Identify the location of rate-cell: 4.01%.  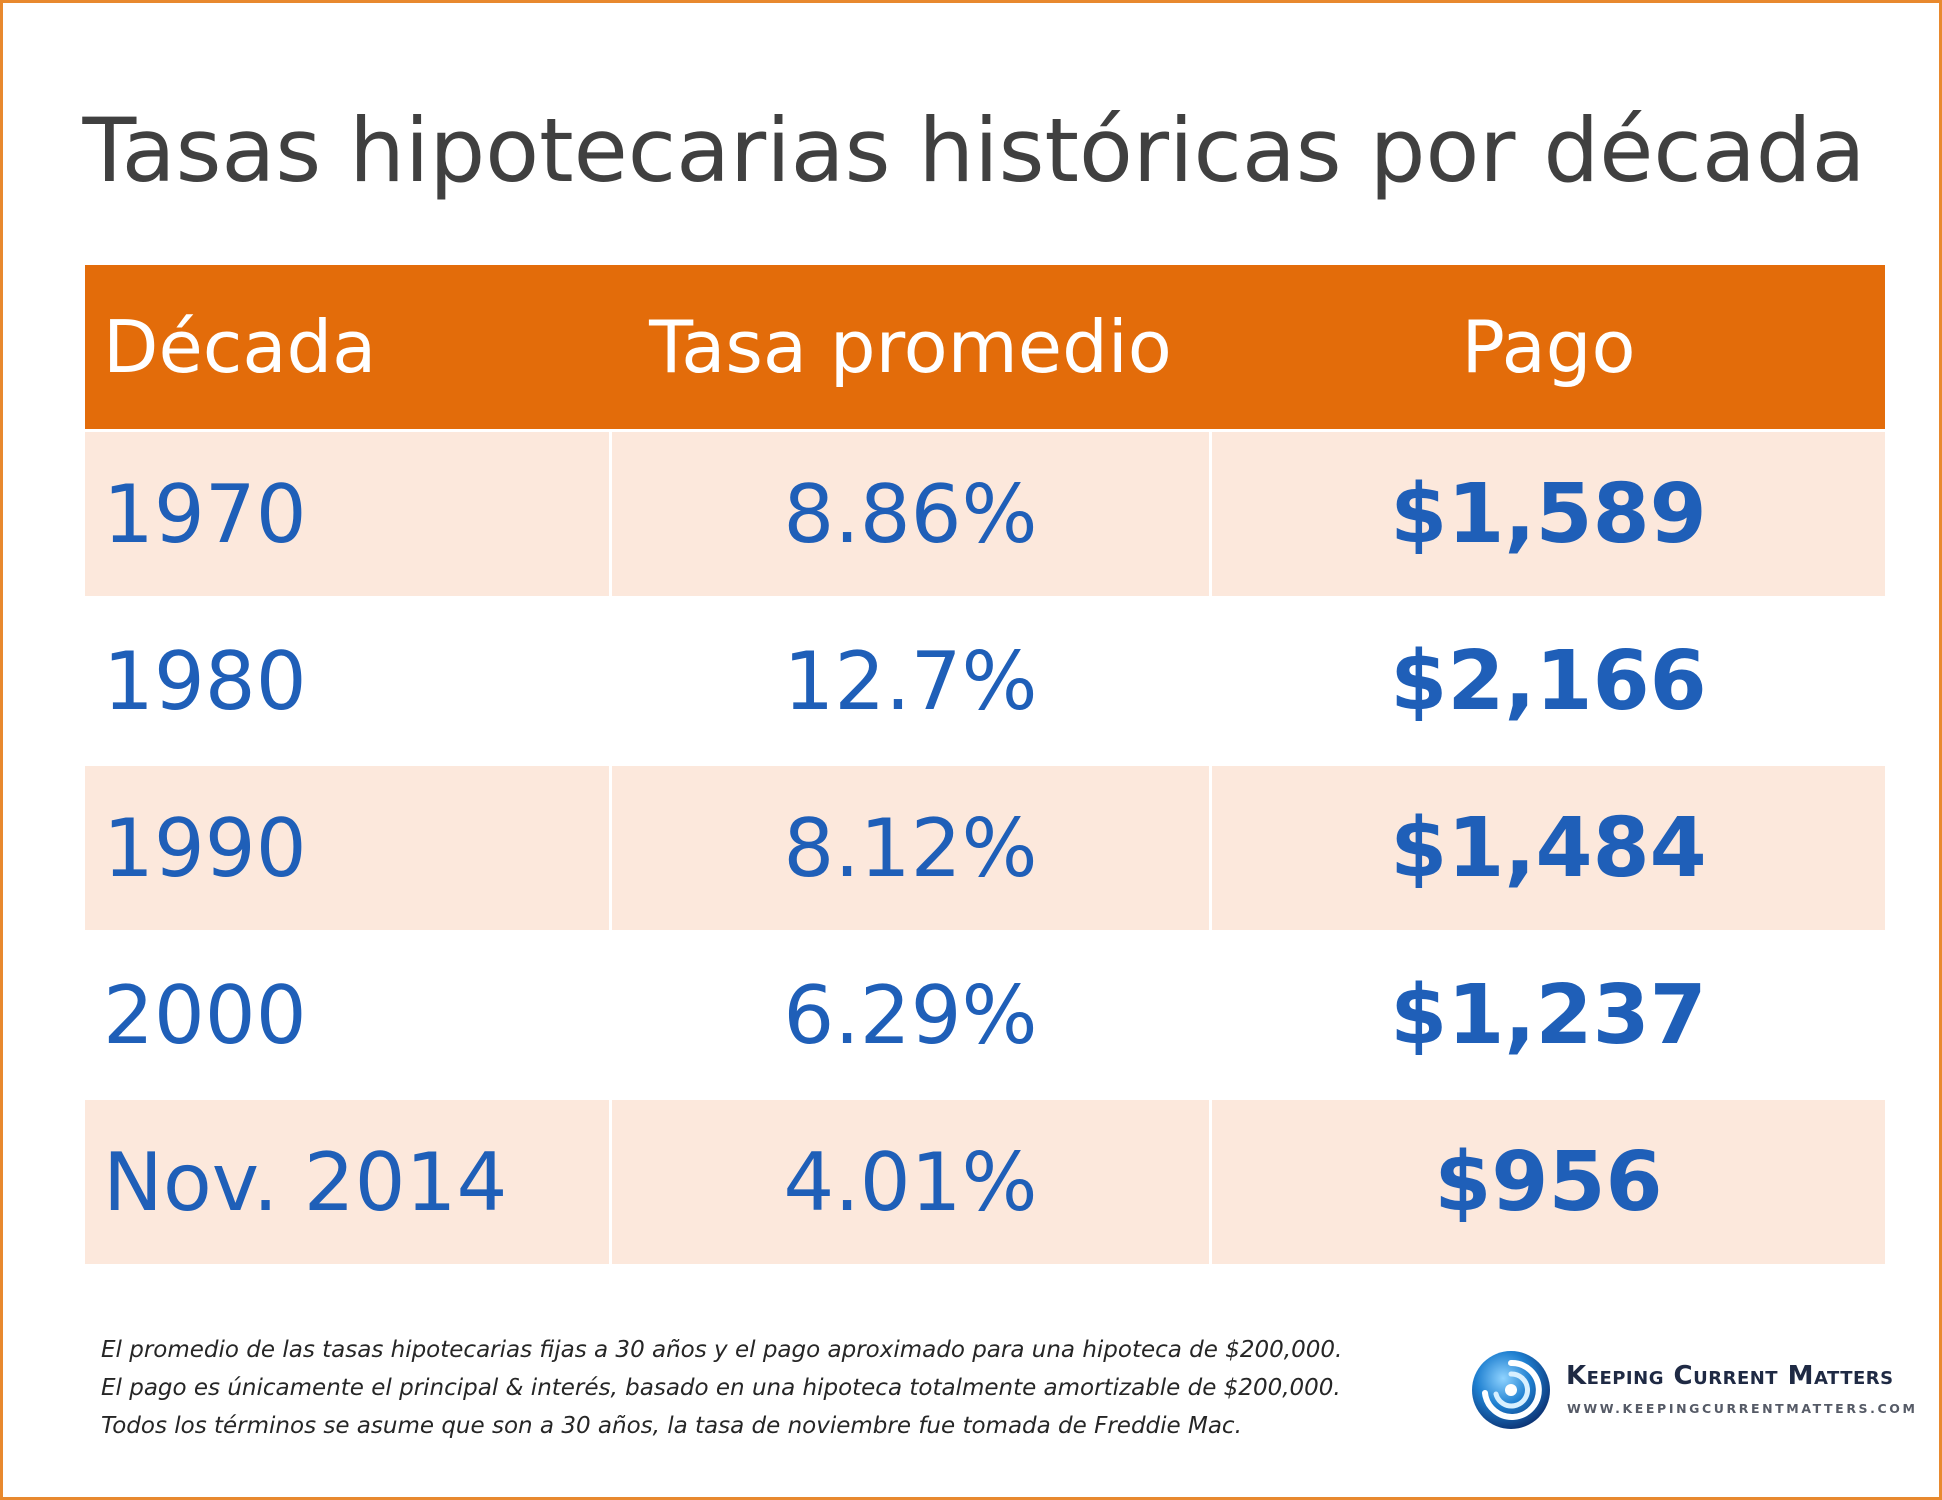
(910, 1182).